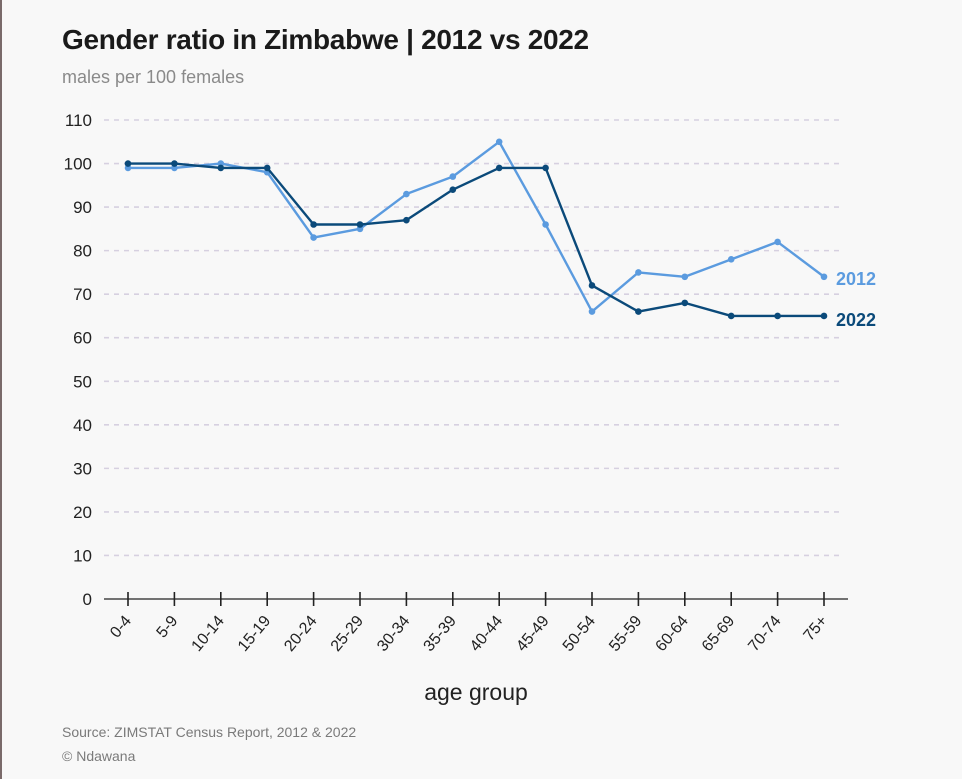 Image resolution: width=962 pixels, height=779 pixels. I want to click on x-tick-label: 40-44, so click(486, 634).